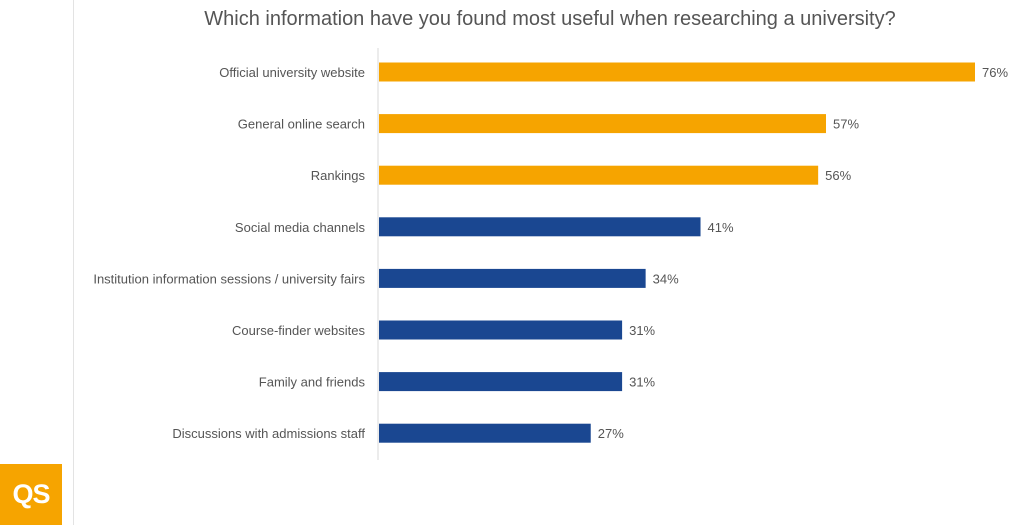  What do you see at coordinates (838, 175) in the screenshot?
I see `value-label: 56%` at bounding box center [838, 175].